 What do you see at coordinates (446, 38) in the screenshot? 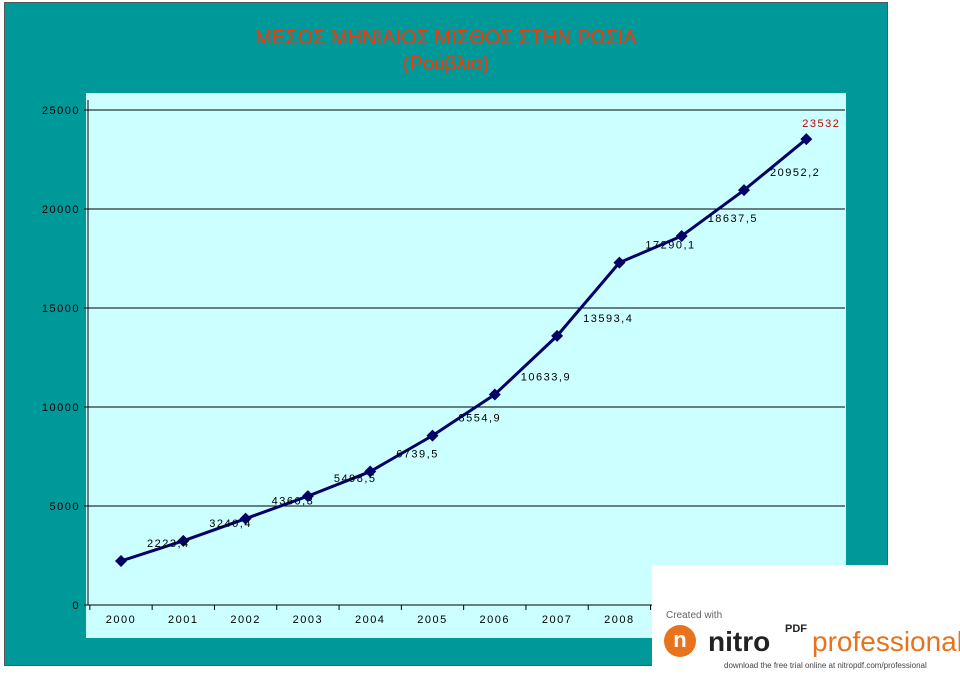
I see `chart-title: ΜΕΣΟΣ ΜΗΝΙΑΙΟΣ ΜΙΣΘΟΣ ΣΤΗΝ ΡΩΣΙΑ` at bounding box center [446, 38].